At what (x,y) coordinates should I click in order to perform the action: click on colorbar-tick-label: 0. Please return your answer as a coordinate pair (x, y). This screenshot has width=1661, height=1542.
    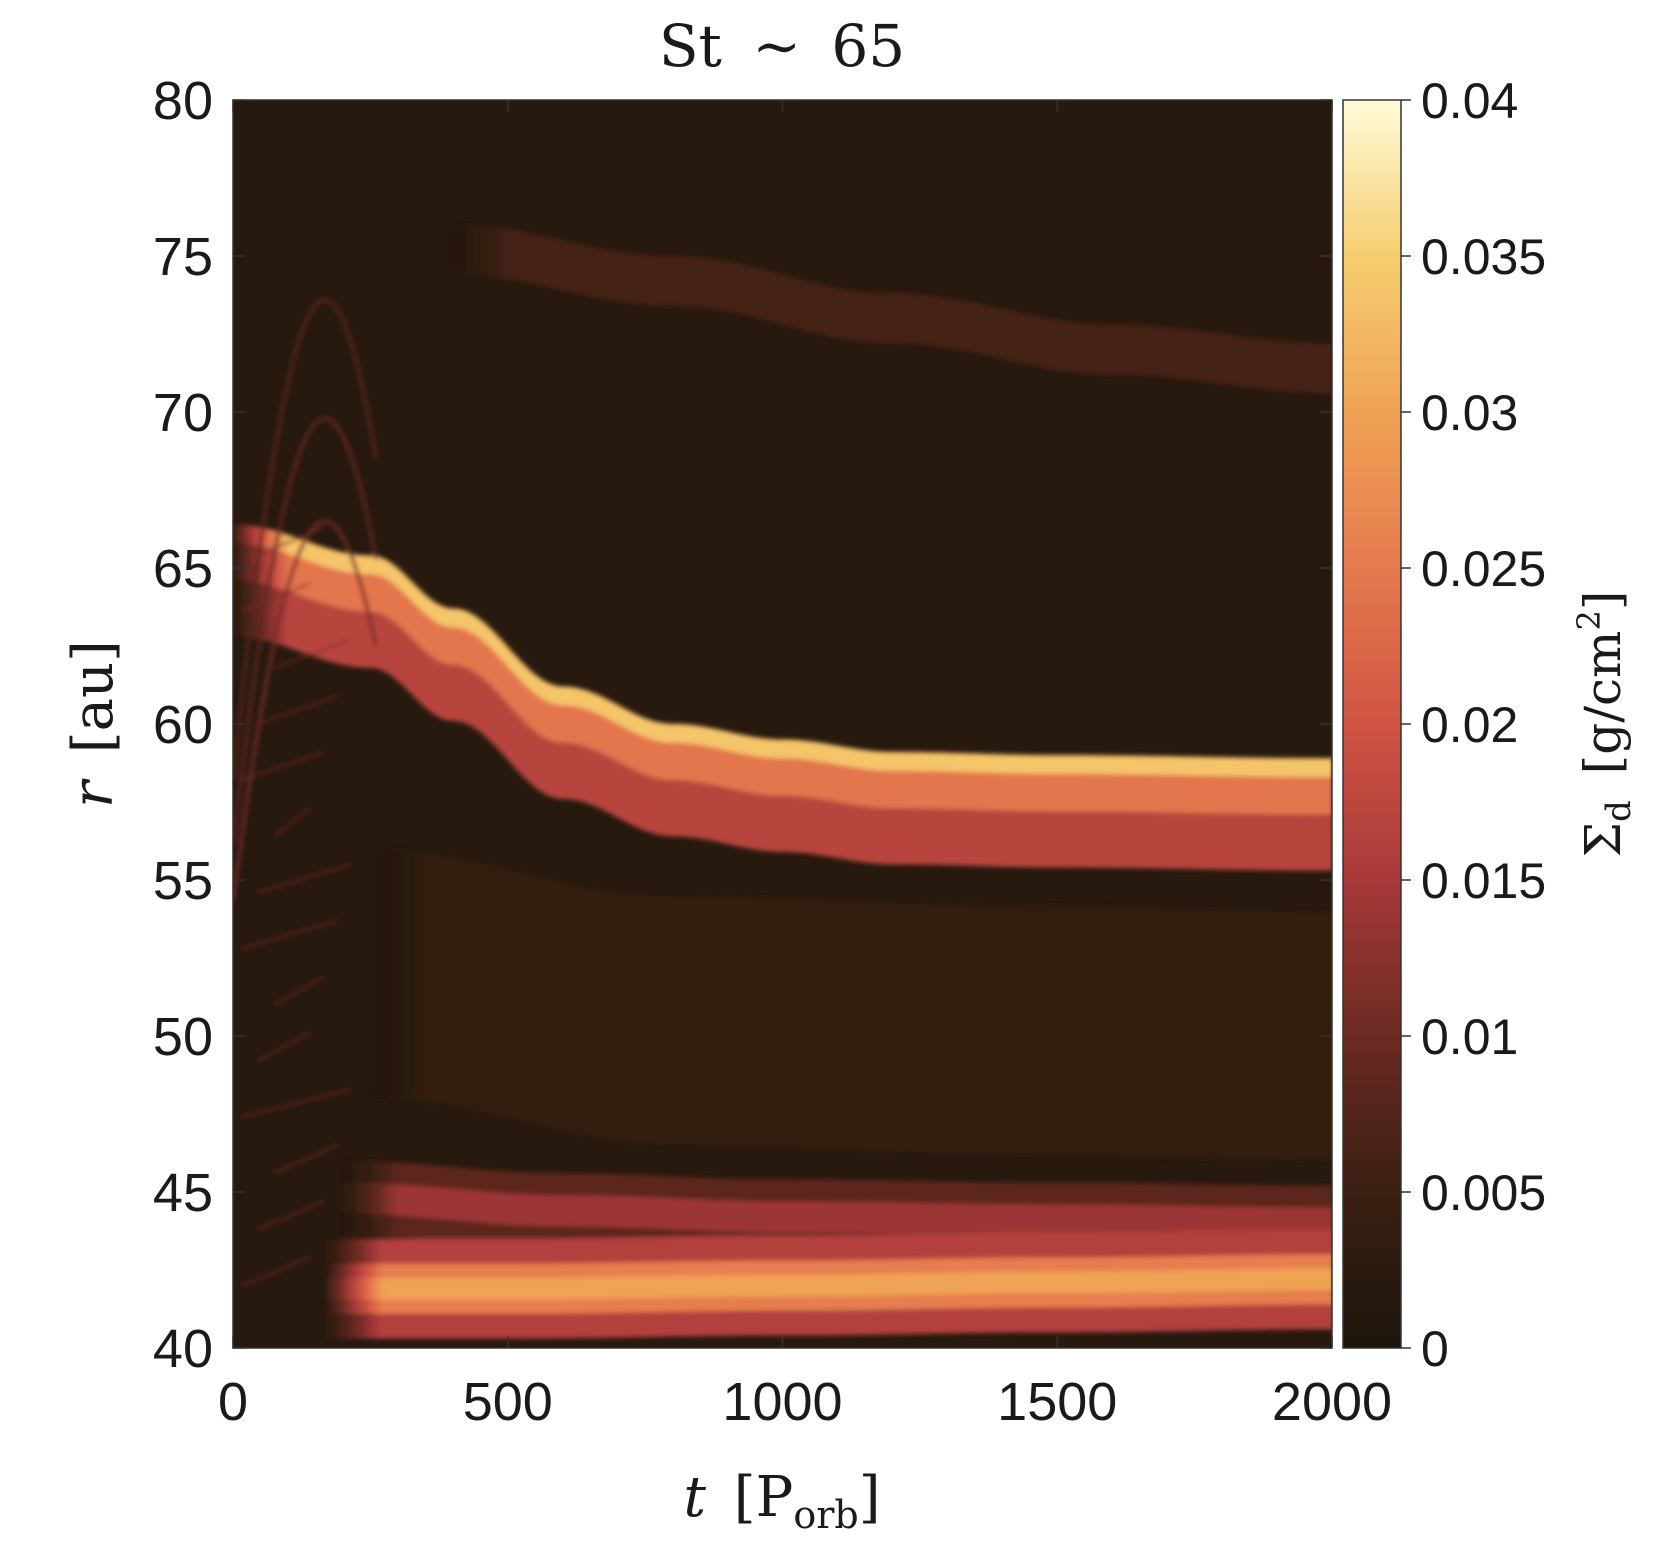
    Looking at the image, I should click on (1435, 1349).